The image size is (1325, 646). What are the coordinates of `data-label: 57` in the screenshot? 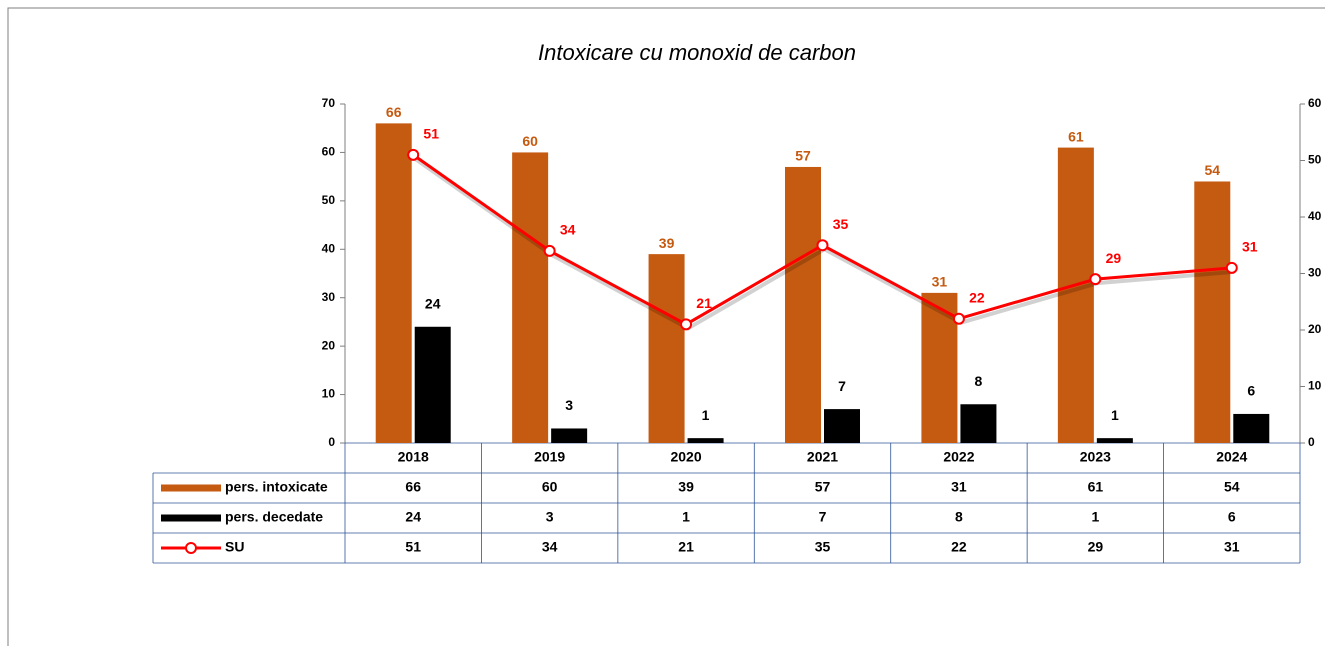 It's located at (803, 156).